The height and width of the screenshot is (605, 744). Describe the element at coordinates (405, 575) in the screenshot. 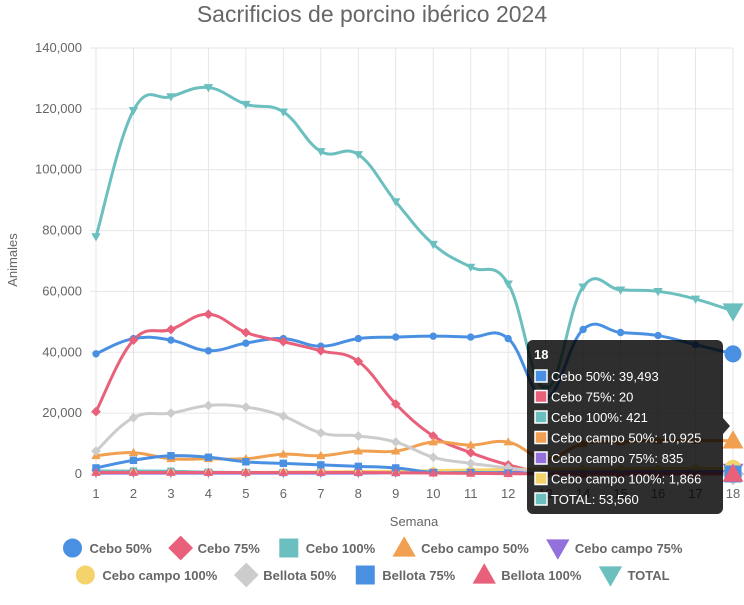

I see `legend-item-7: Bellota 75%` at that location.